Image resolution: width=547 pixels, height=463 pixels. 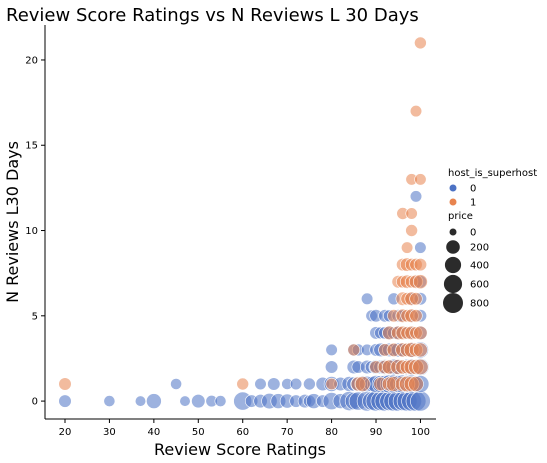 I want to click on x-tick-label: 50, so click(x=198, y=432).